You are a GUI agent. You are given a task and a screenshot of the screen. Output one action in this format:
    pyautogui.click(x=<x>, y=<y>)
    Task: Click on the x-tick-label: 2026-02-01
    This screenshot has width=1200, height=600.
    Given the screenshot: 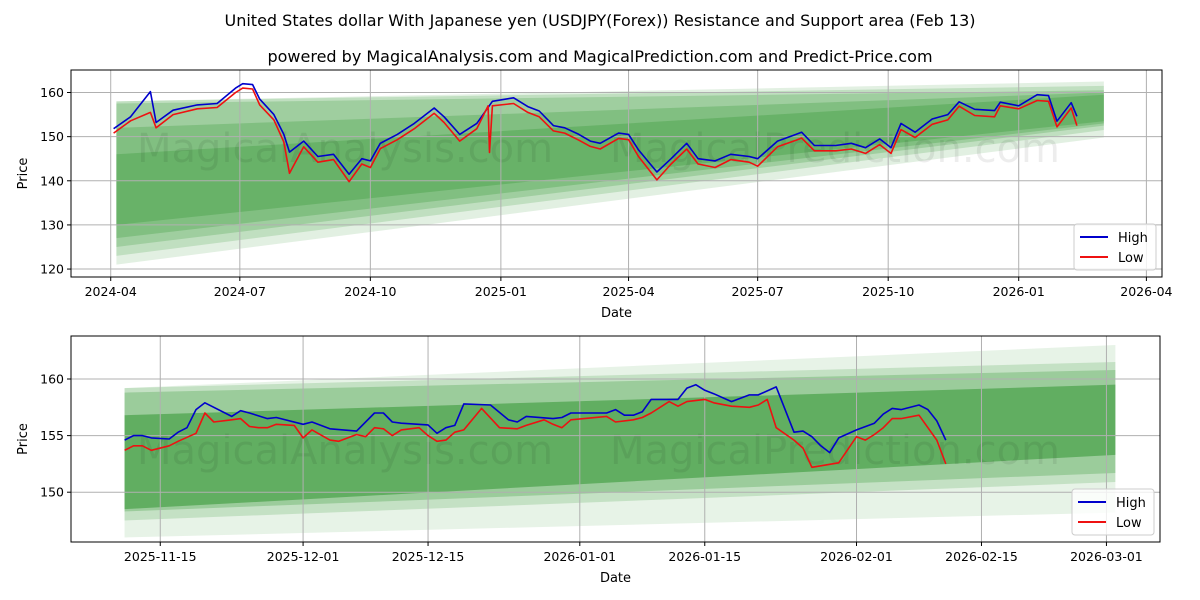 What is the action you would take?
    pyautogui.click(x=856, y=556)
    